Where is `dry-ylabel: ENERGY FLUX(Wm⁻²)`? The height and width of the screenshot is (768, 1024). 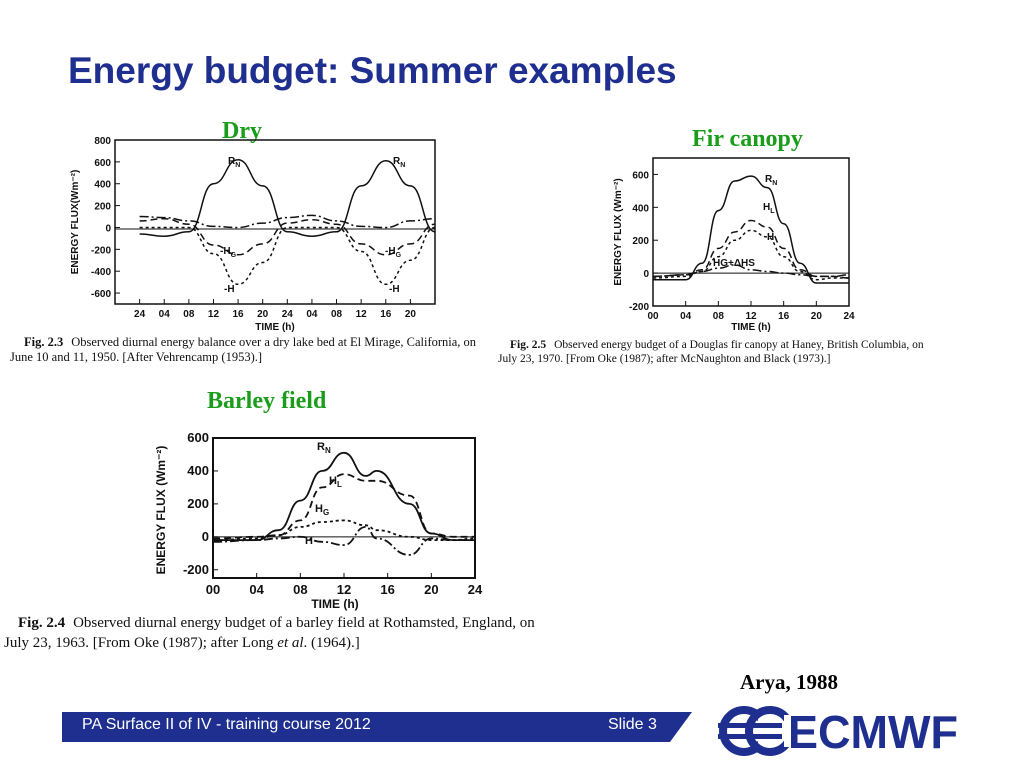
dry-ylabel: ENERGY FLUX(Wm⁻²) is located at coordinates (75, 222).